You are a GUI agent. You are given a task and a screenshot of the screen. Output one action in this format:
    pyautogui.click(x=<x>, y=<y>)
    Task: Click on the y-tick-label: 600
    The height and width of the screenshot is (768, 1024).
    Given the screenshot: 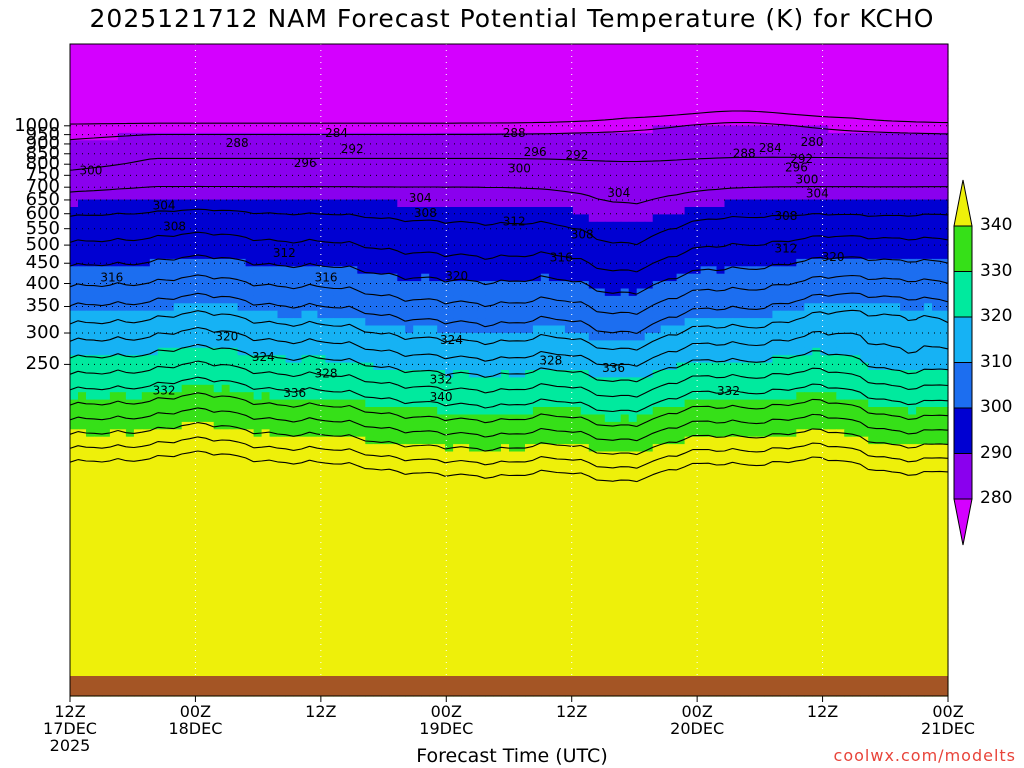 What is the action you would take?
    pyautogui.click(x=42, y=213)
    